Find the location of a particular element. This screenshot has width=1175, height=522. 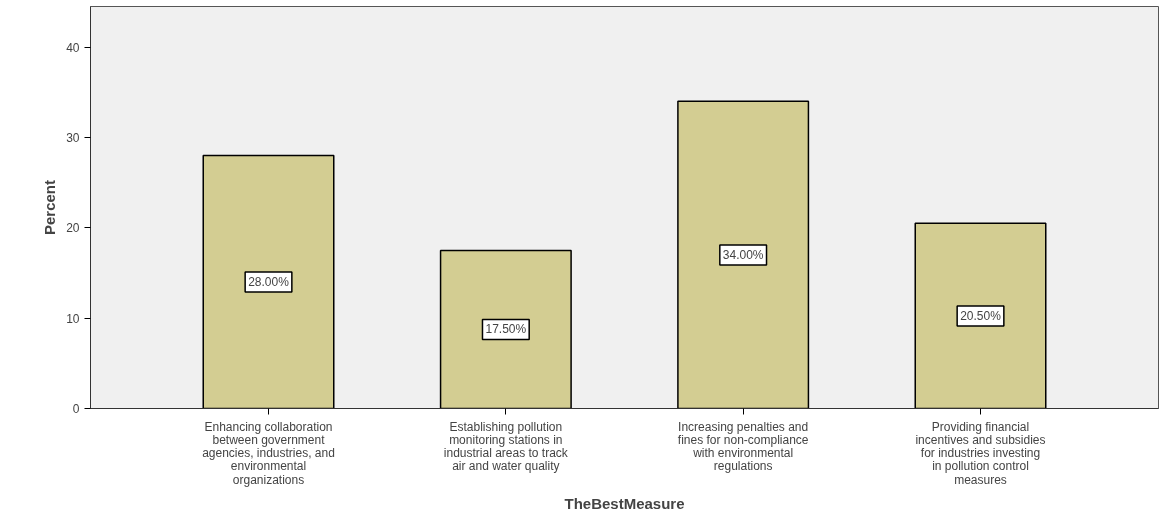

x-tick-label: Establishing pollution monitoring stations in industrial areas to track air and water quality is located at coordinates (506, 446).